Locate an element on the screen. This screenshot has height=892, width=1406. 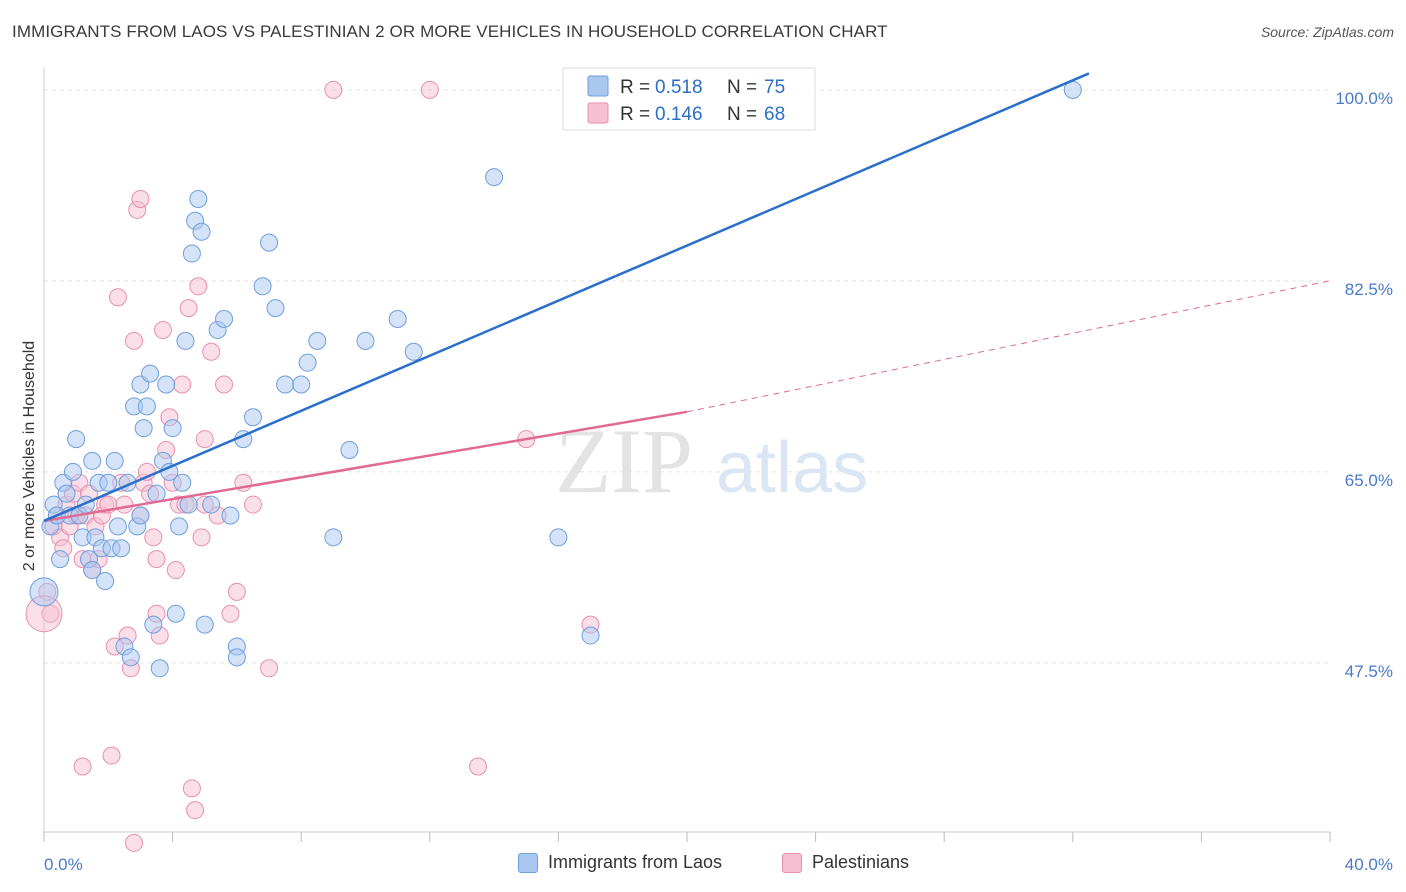
legend-r-label-1: R = is located at coordinates (635, 87).